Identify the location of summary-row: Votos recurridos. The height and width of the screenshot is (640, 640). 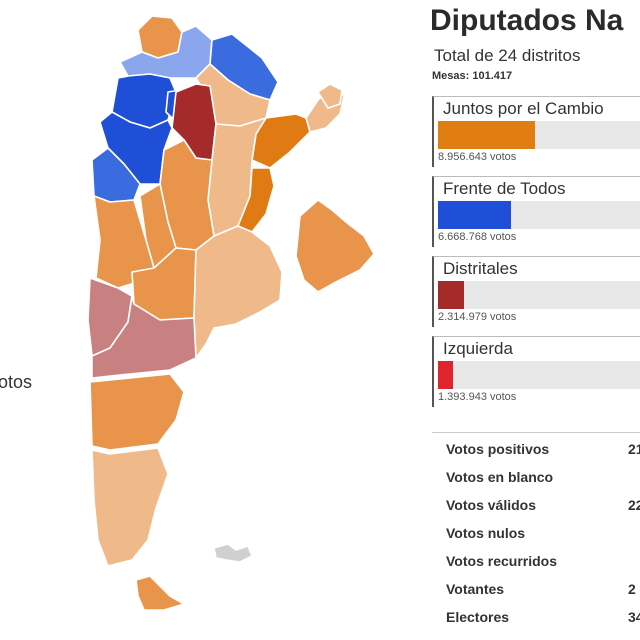
(536, 559).